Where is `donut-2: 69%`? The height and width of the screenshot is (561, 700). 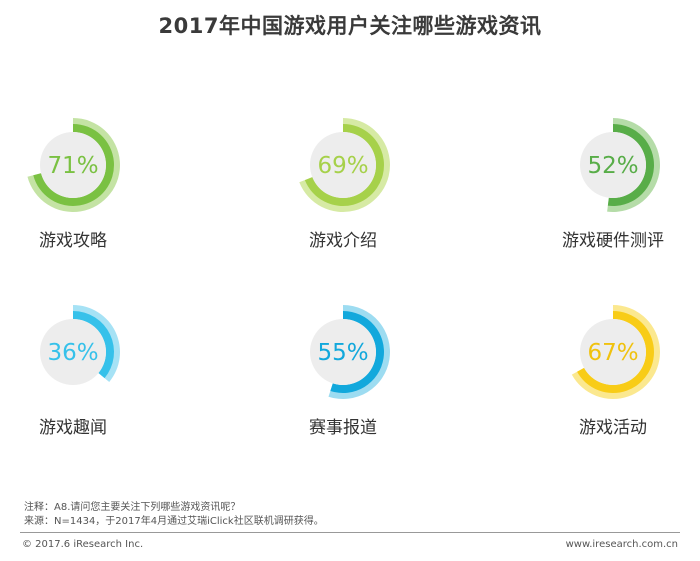 donut-2: 69% is located at coordinates (345, 165).